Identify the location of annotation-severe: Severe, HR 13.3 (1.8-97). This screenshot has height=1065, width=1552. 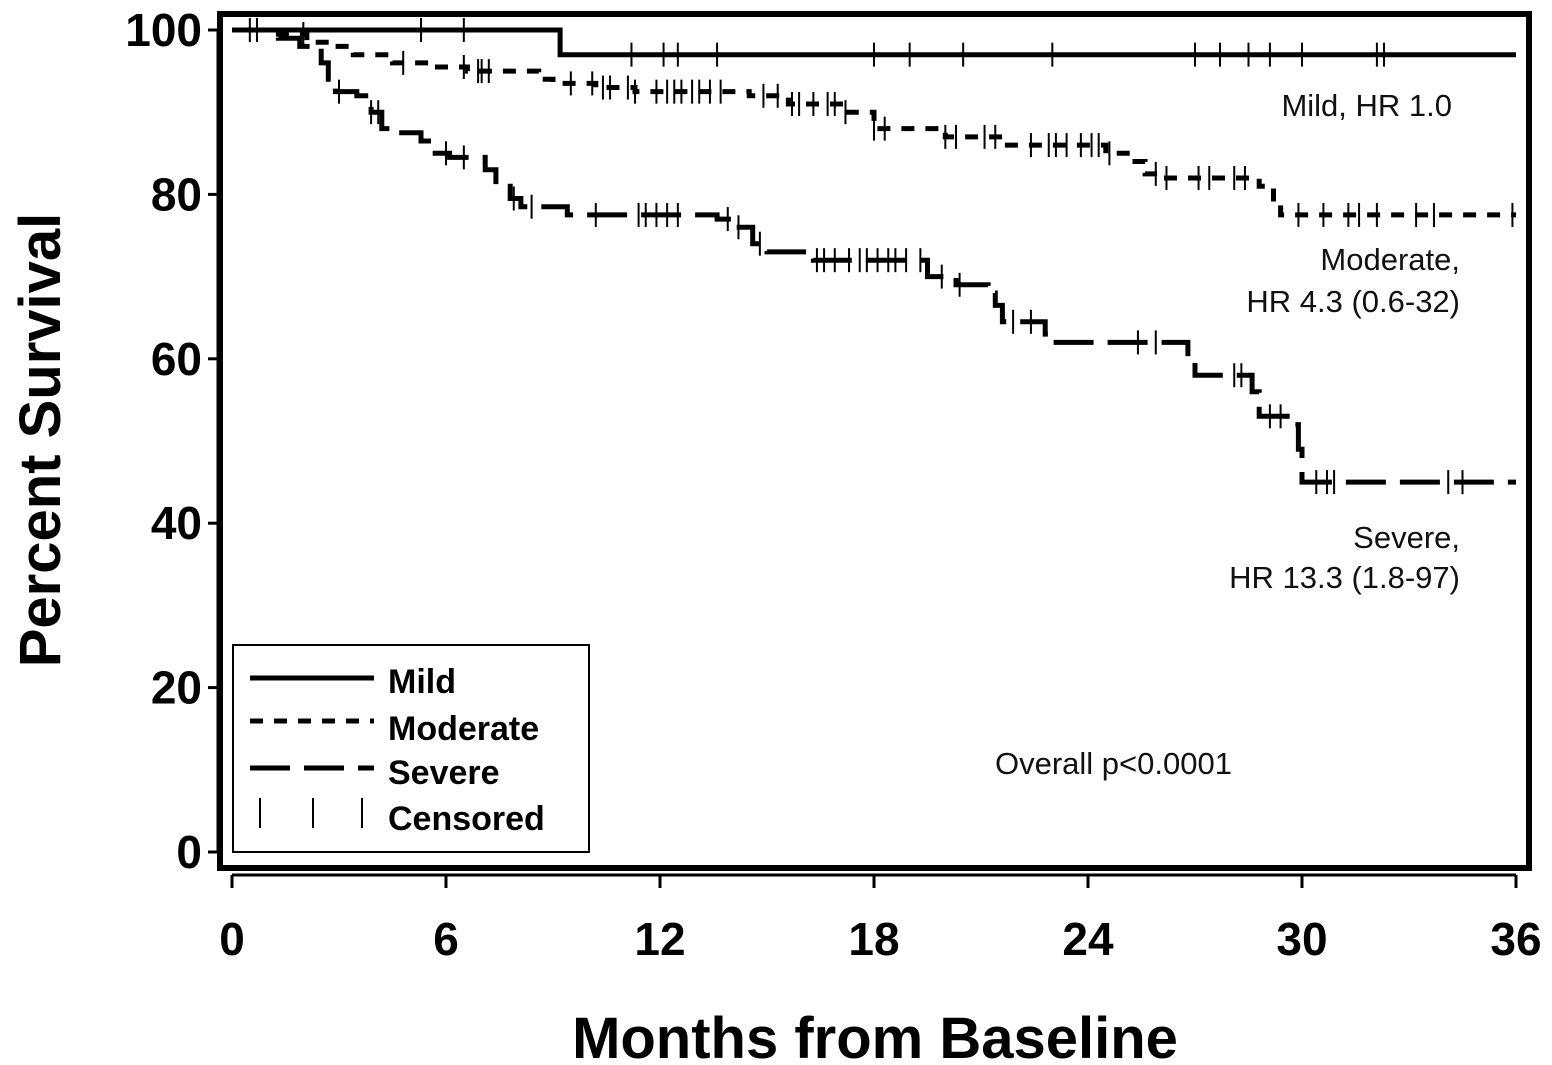
(1344, 557).